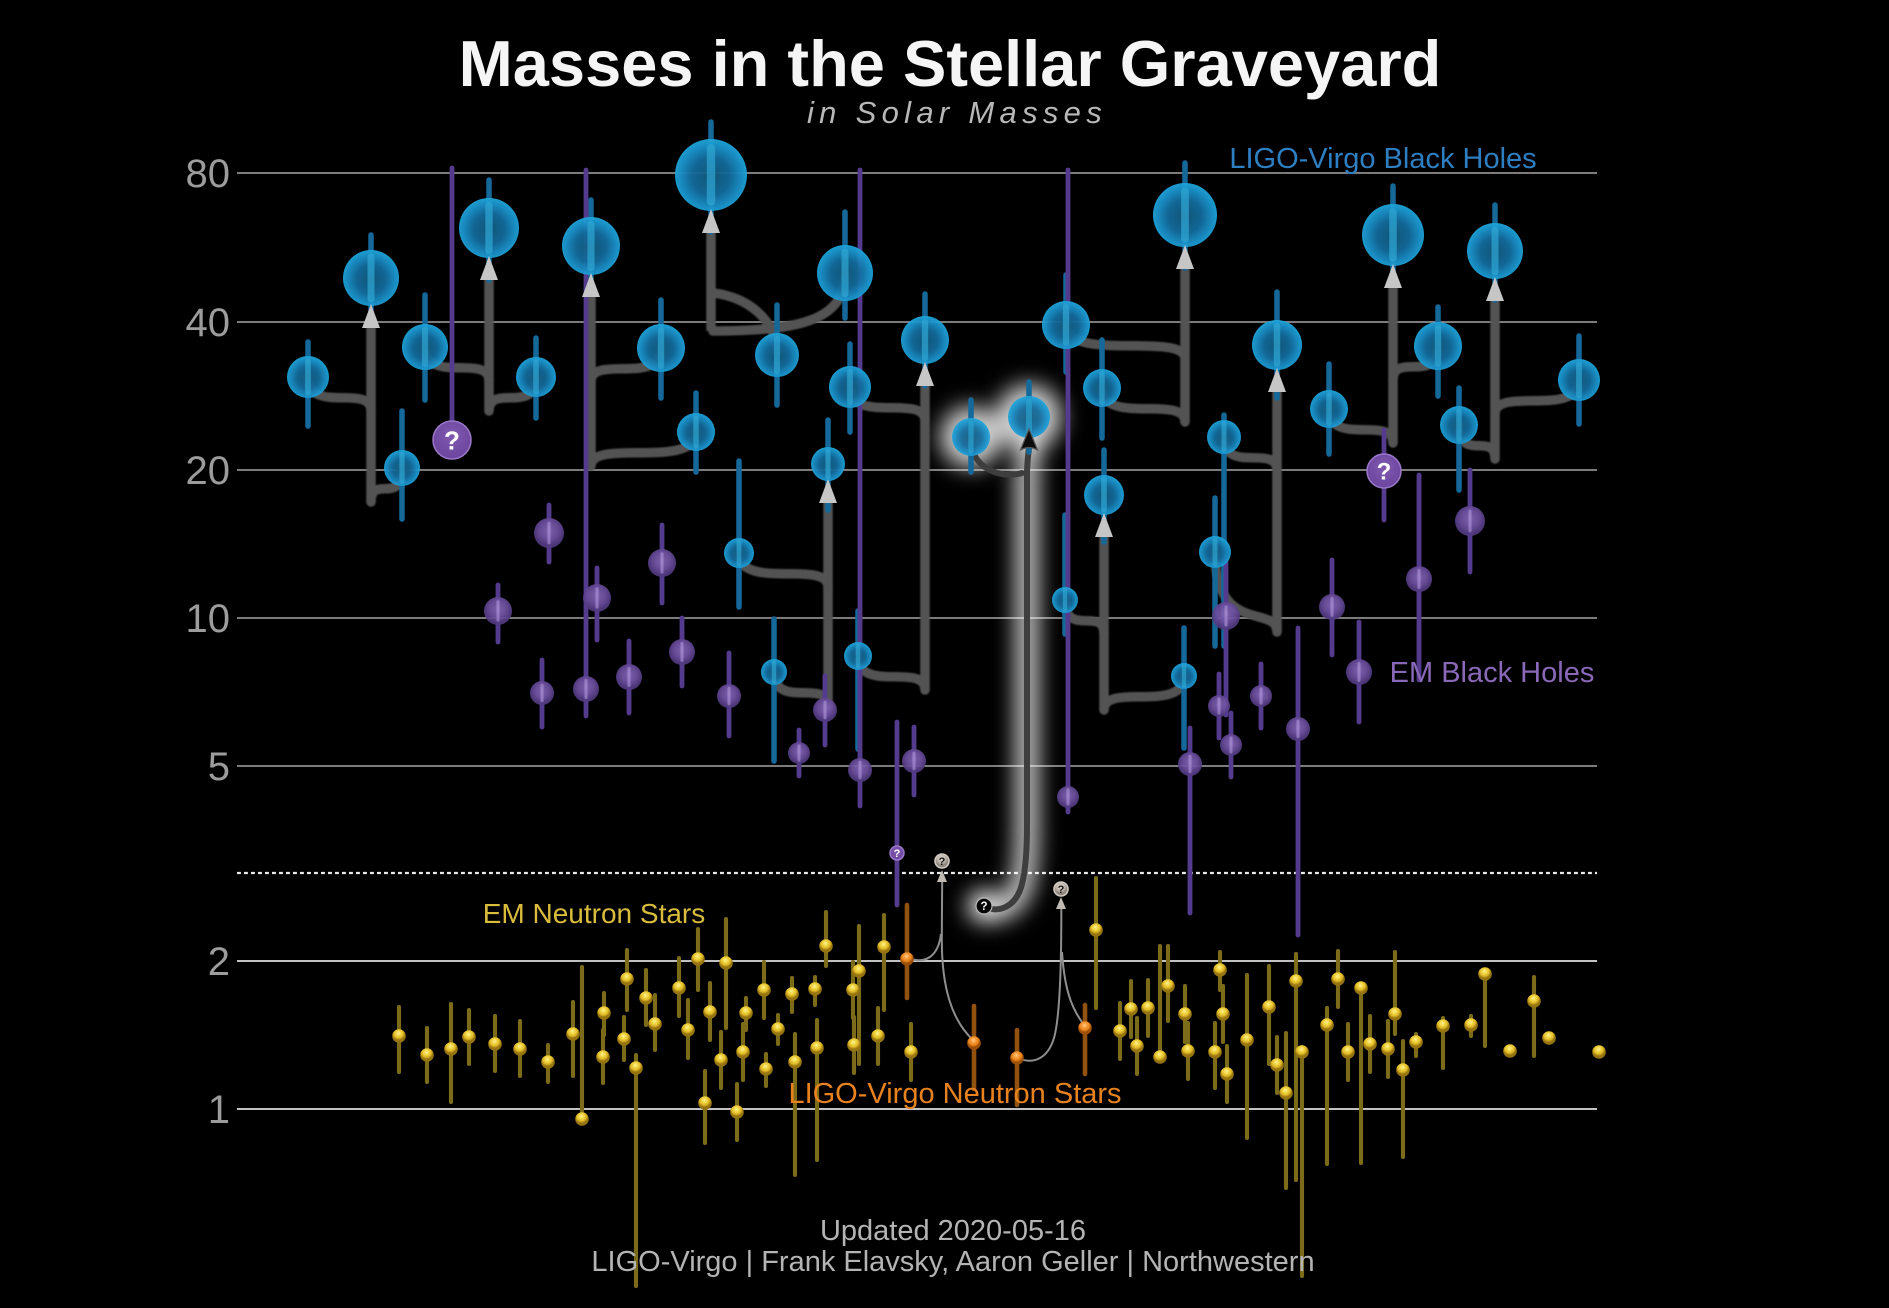 This screenshot has width=1889, height=1308. Describe the element at coordinates (1492, 673) in the screenshot. I see `svg-text: EM Black Holes` at that location.